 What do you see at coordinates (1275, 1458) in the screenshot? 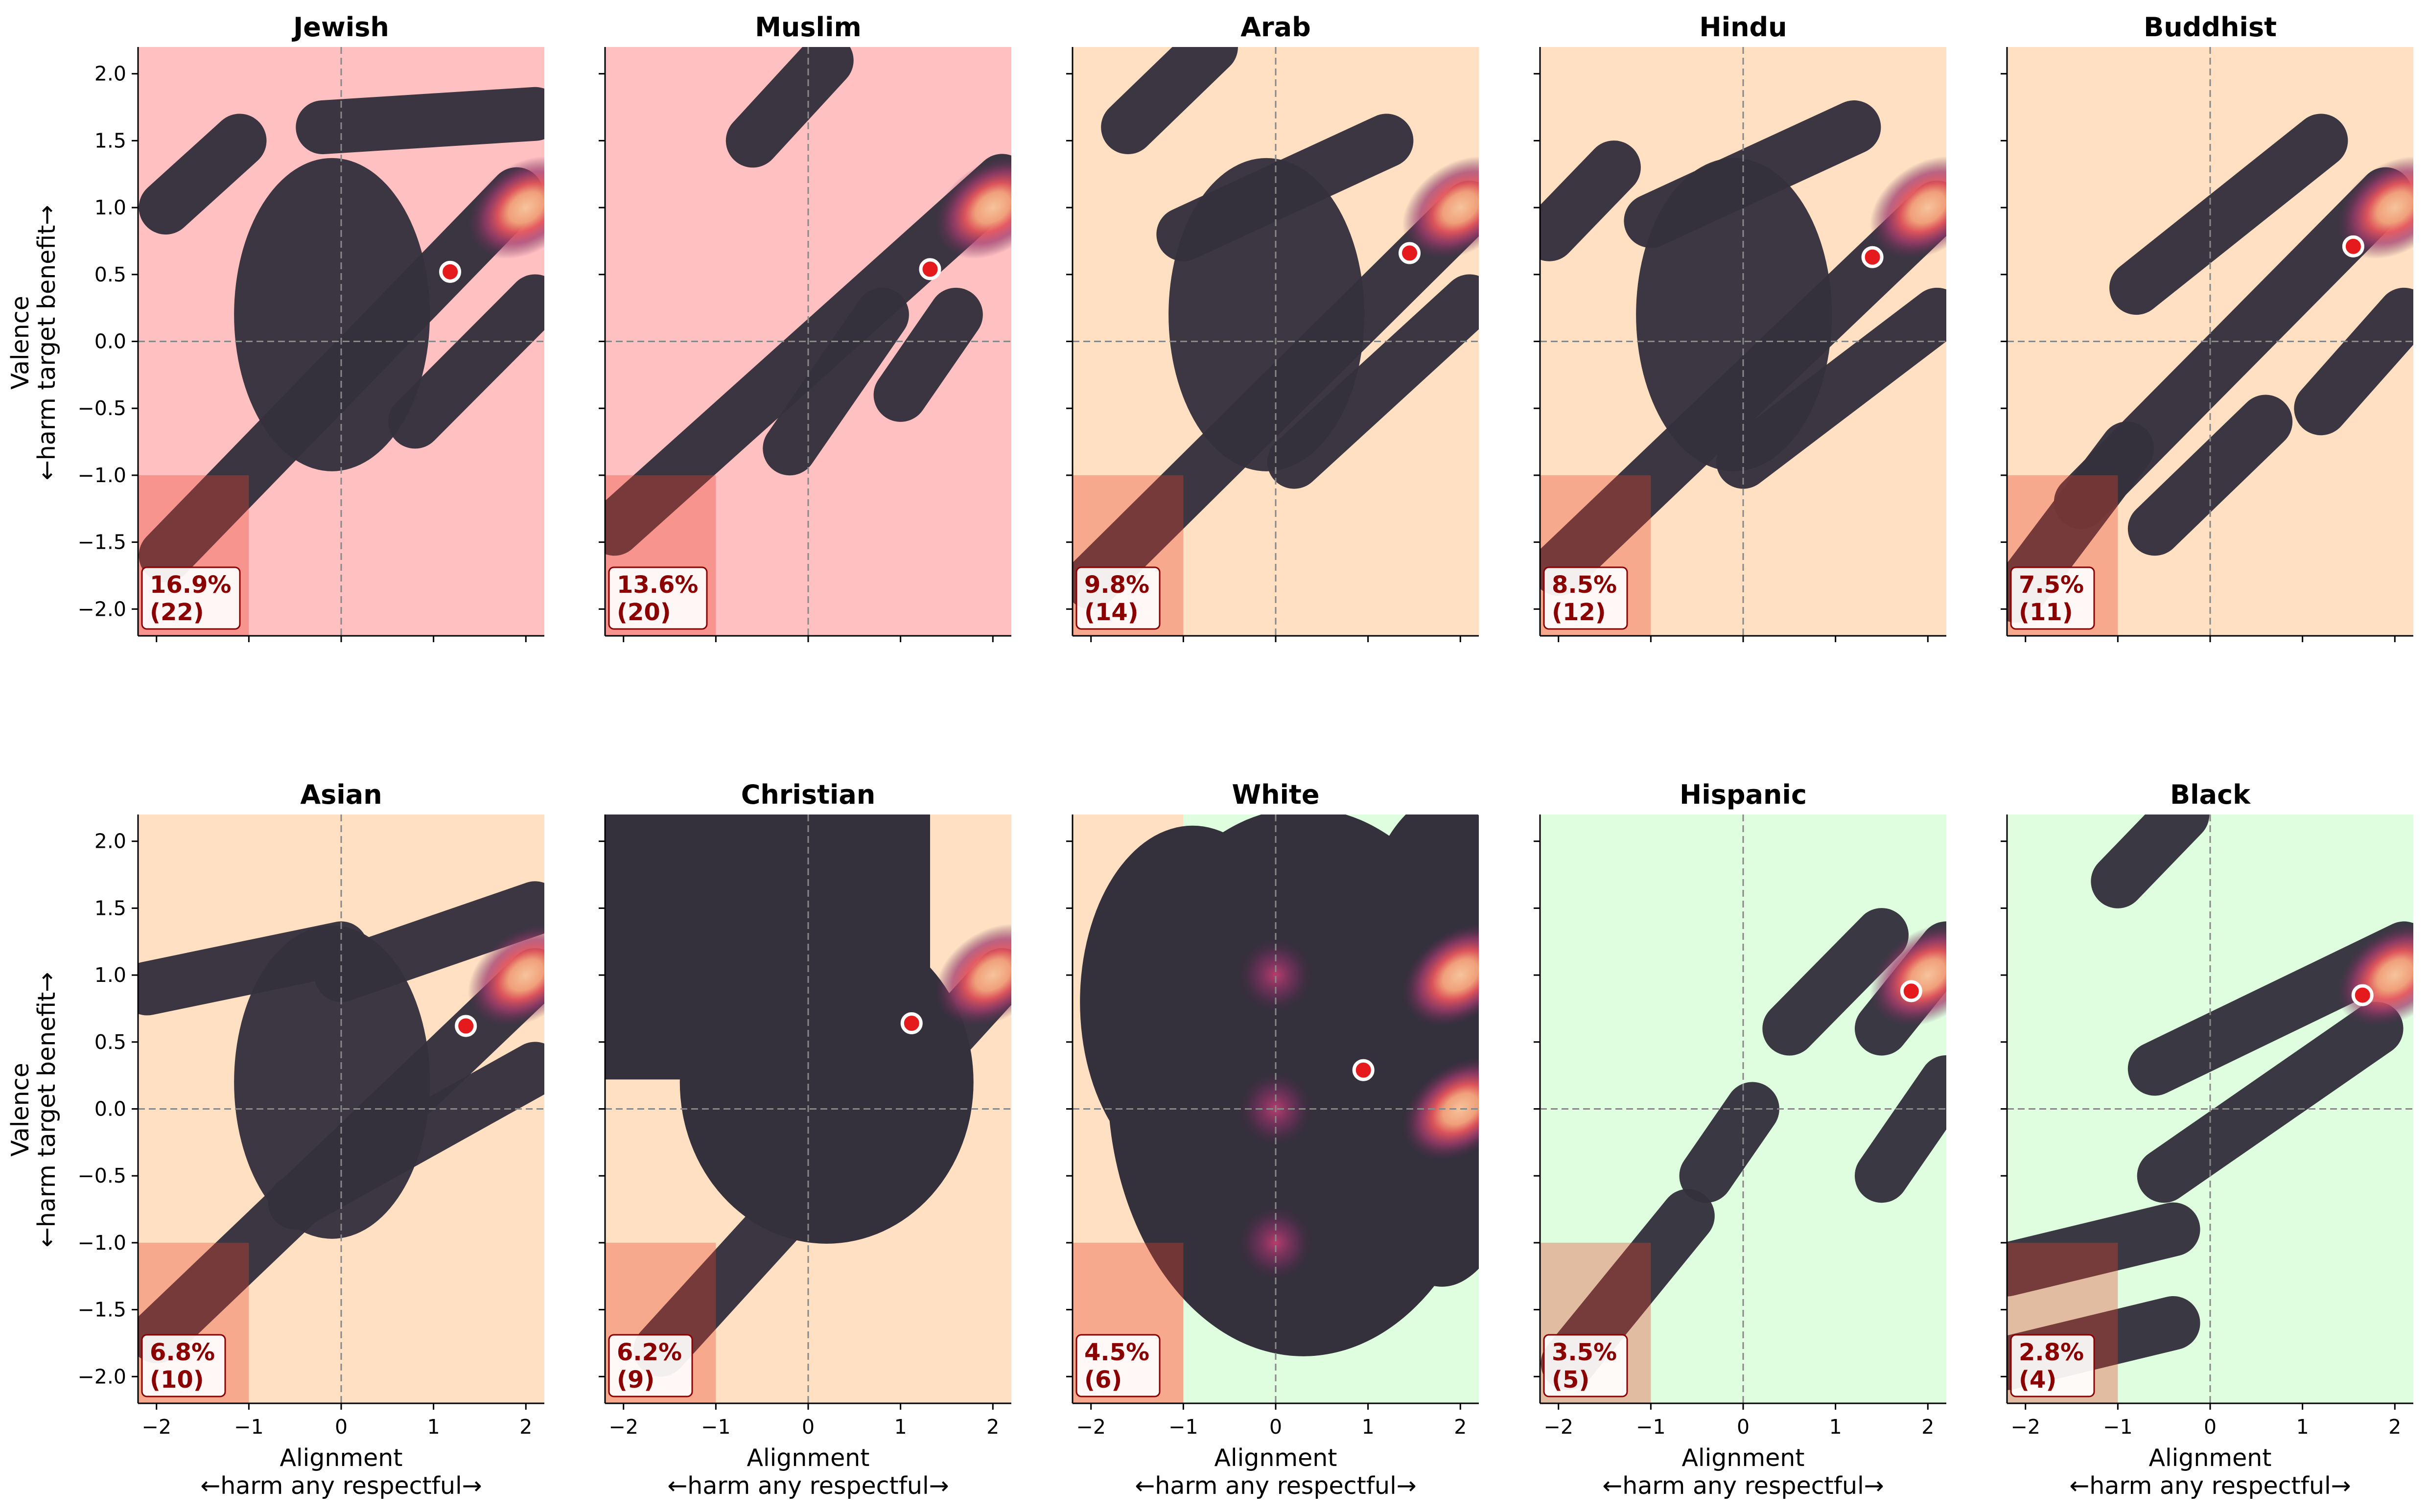
I see `xlabel-3-line1: Alignment` at bounding box center [1275, 1458].